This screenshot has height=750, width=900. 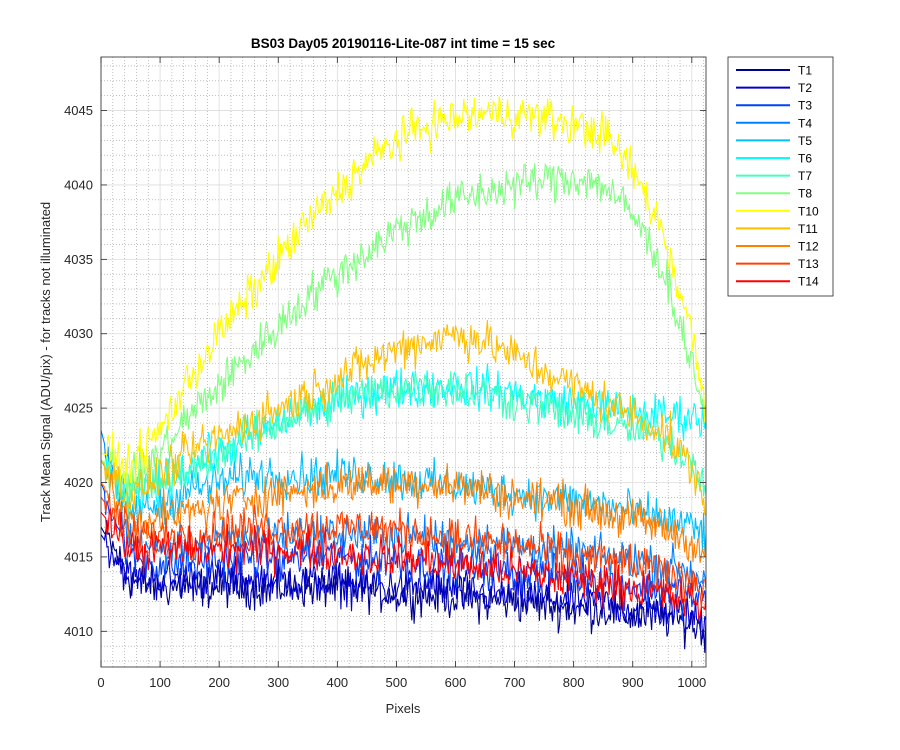 I want to click on series-line-t13, so click(x=403, y=550).